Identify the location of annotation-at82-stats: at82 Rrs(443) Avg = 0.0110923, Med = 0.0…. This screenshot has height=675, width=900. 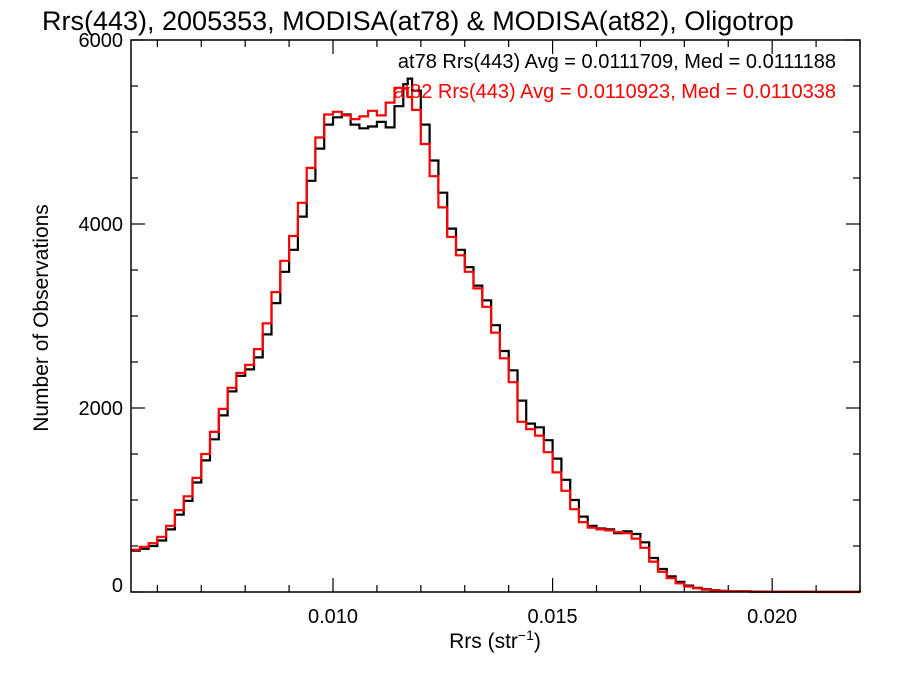
(614, 92).